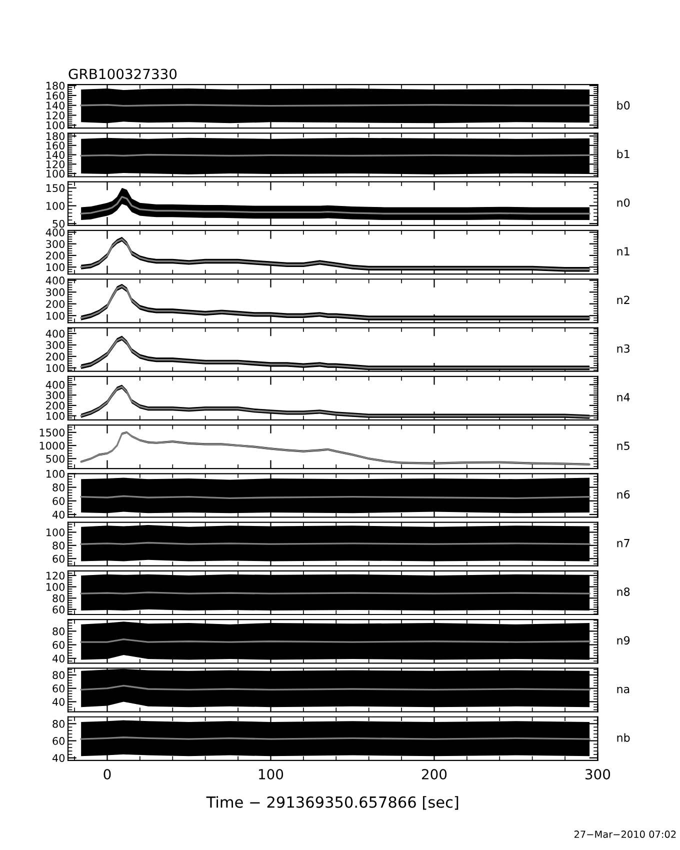  What do you see at coordinates (335, 205) in the screenshot?
I see `line-series` at bounding box center [335, 205].